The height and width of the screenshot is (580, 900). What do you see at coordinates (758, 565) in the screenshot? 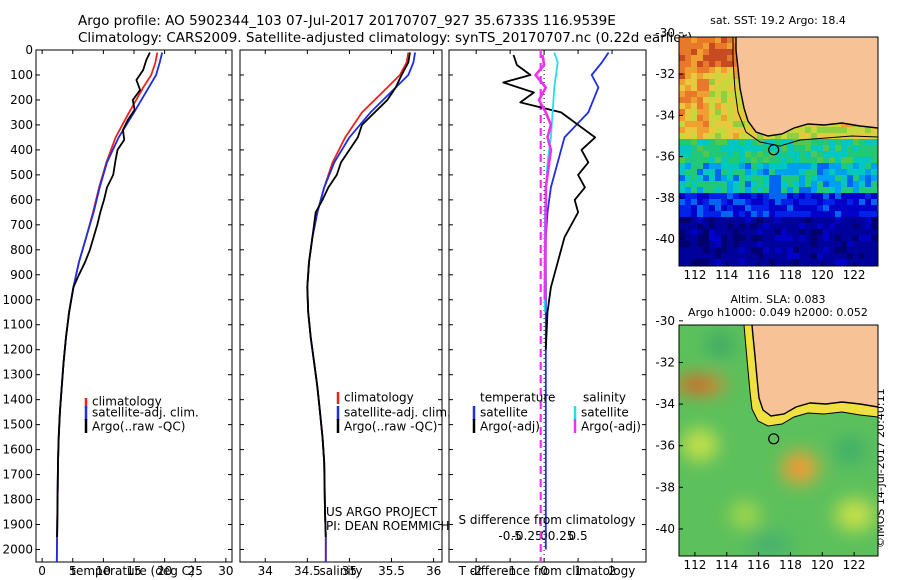
I see `map-x-tick-label: 116` at bounding box center [758, 565].